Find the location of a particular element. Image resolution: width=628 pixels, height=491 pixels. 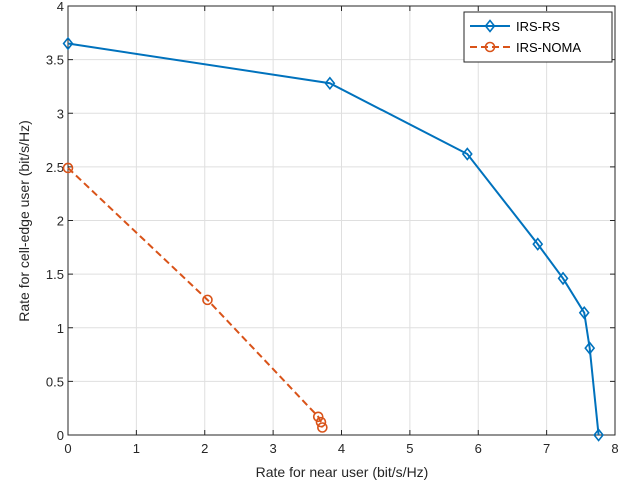

y-tick-label: 0.5 is located at coordinates (55, 381).